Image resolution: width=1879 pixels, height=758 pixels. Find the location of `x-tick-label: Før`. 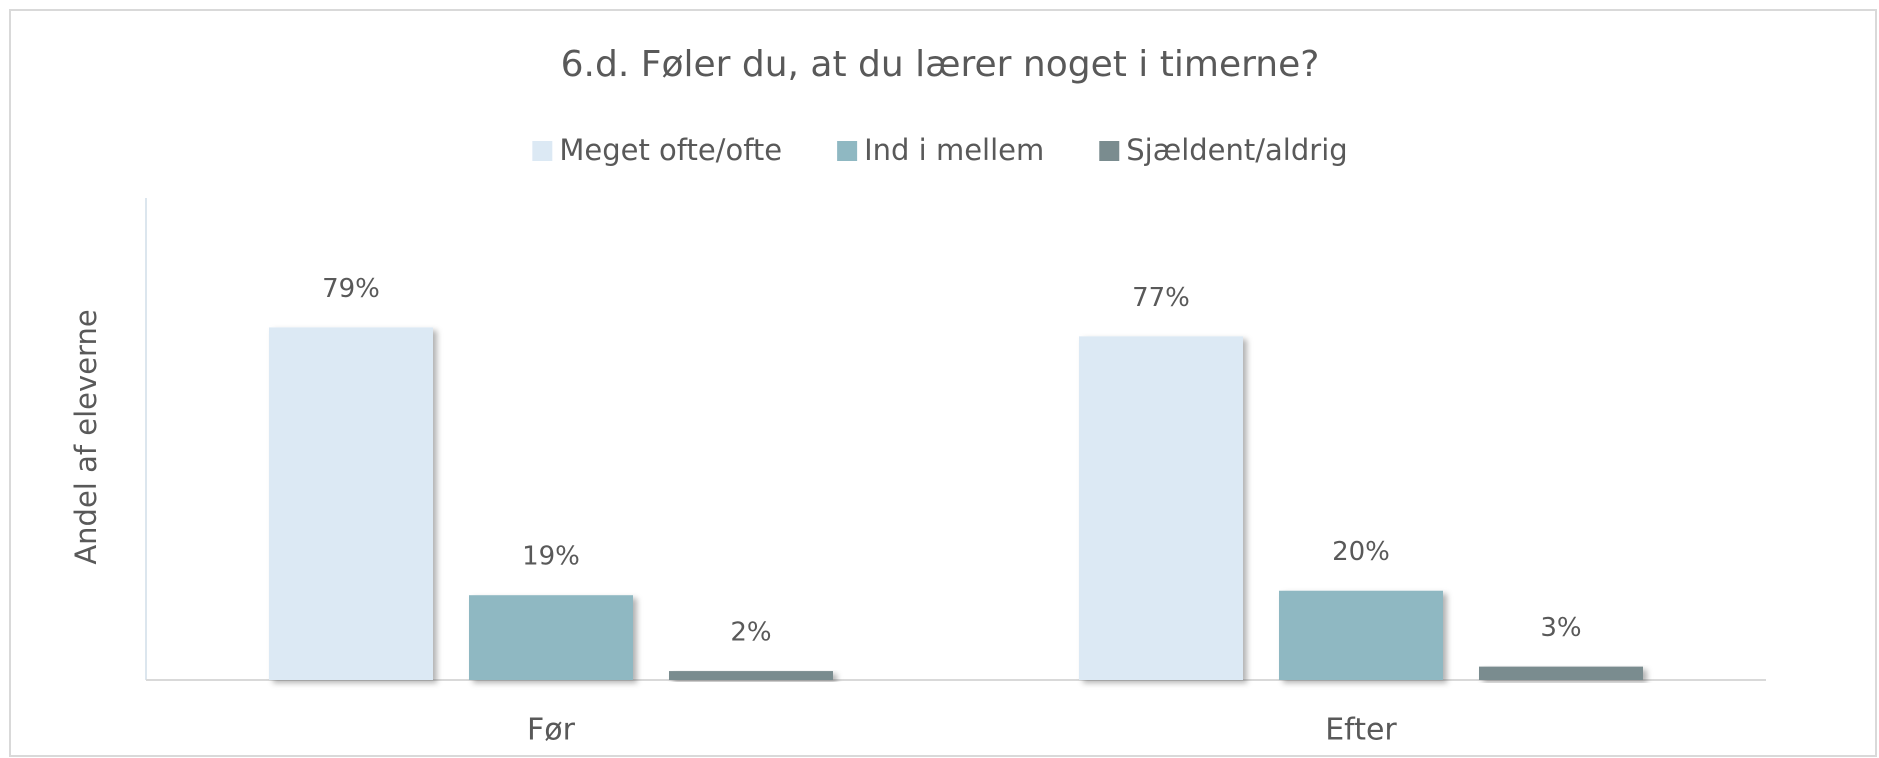

x-tick-label: Før is located at coordinates (551, 730).